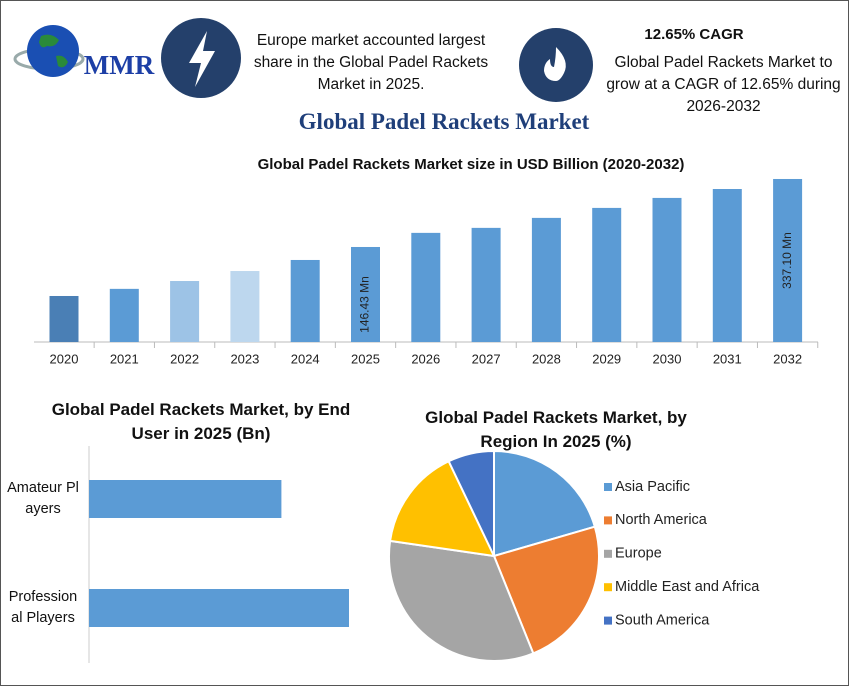 The image size is (849, 686). I want to click on legend-label: South America, so click(662, 620).